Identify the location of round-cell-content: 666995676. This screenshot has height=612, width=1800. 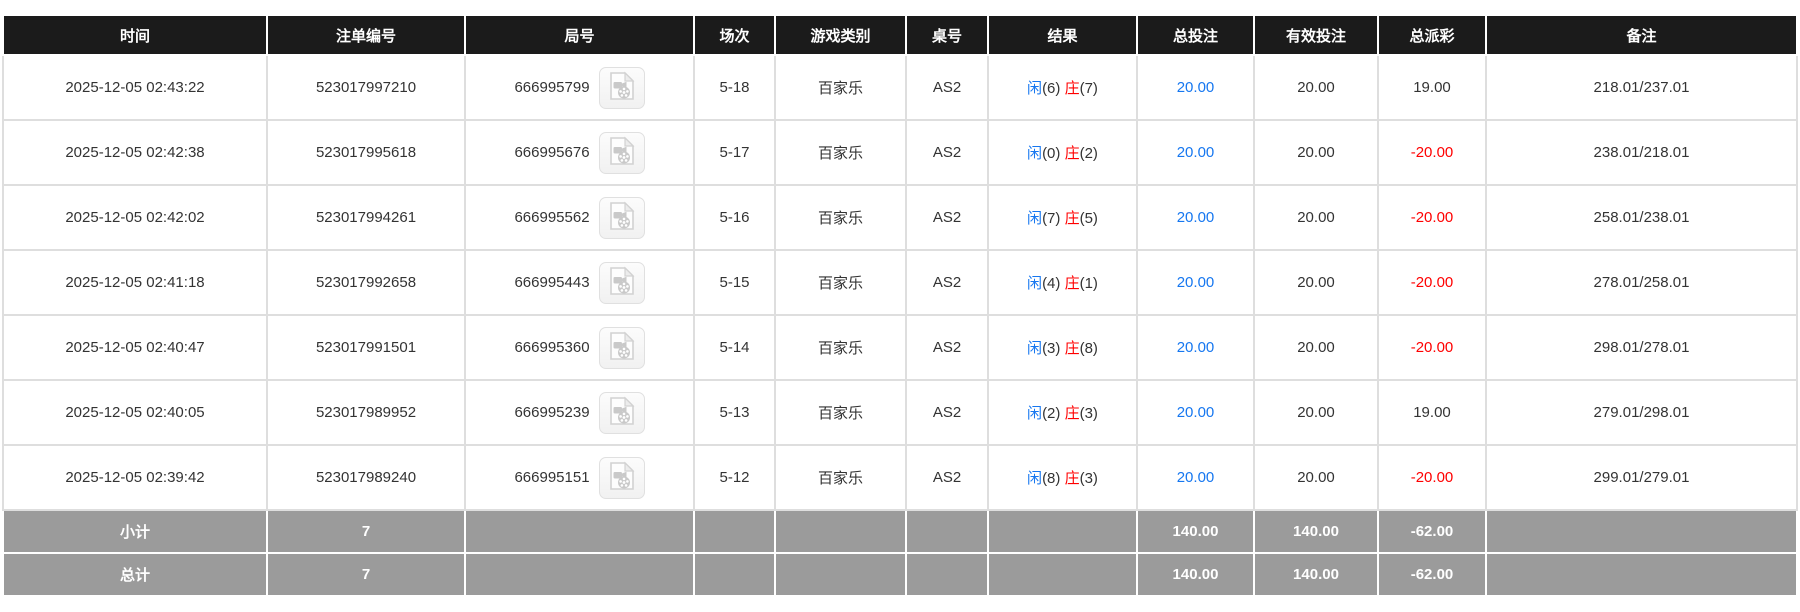
(579, 152).